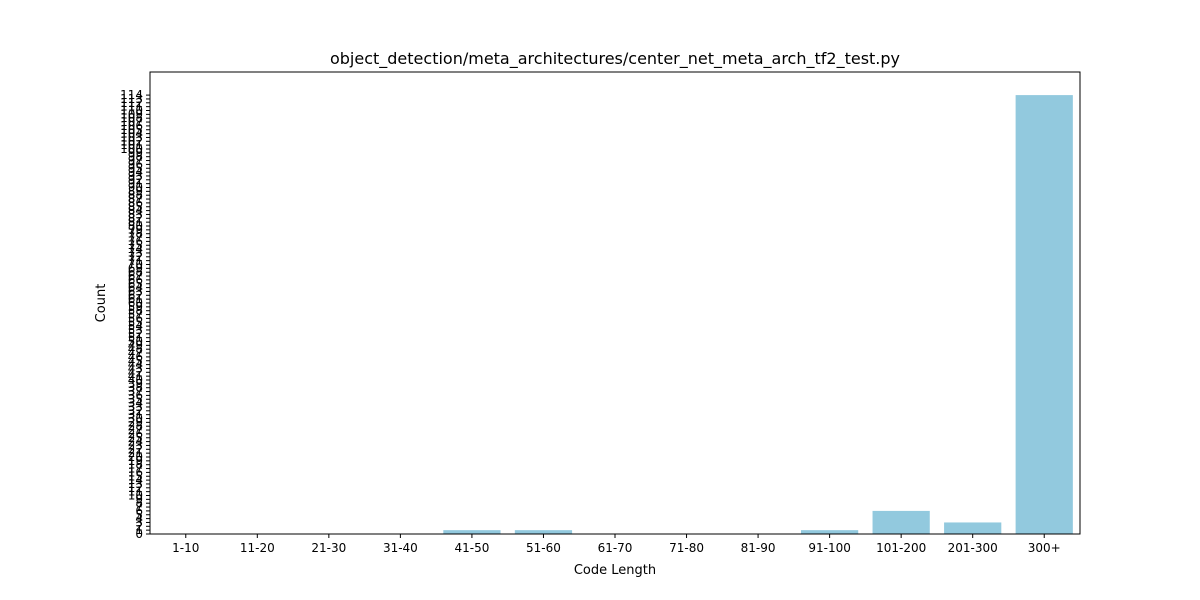 Image resolution: width=1200 pixels, height=600 pixels. I want to click on y-tick-label: 56, so click(135, 318).